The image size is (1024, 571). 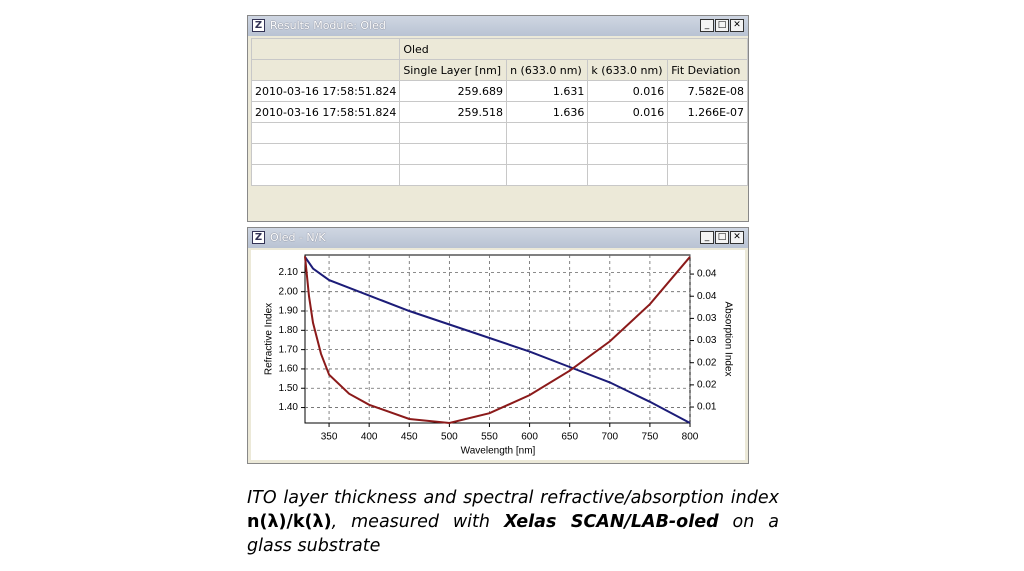 What do you see at coordinates (547, 112) in the screenshot?
I see `cell: 1.636` at bounding box center [547, 112].